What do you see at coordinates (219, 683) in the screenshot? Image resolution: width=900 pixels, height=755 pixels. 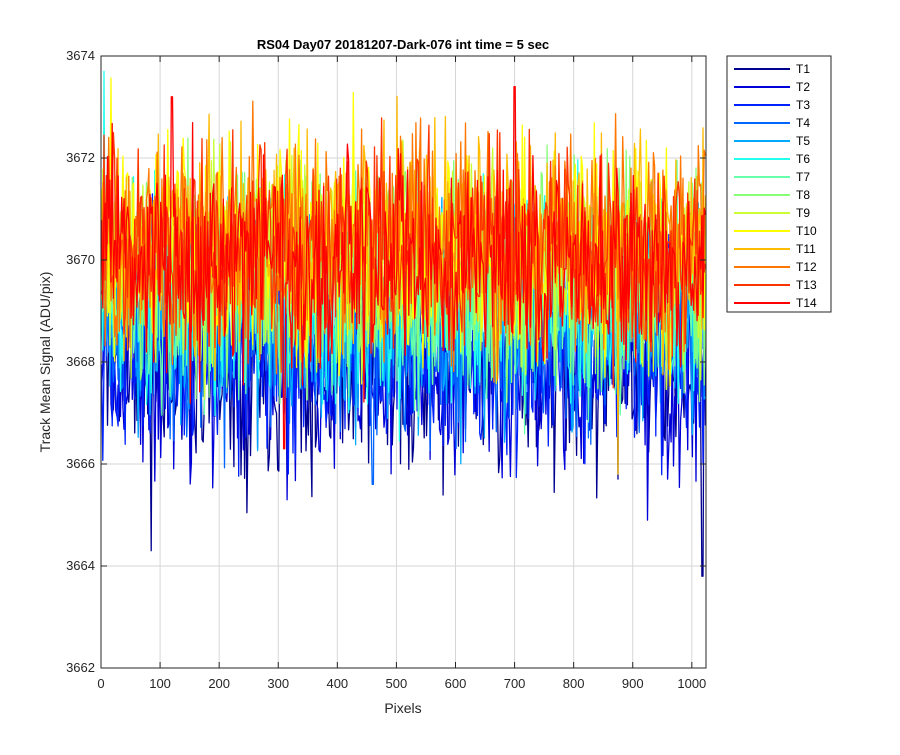 I see `x-tick-label: 200` at bounding box center [219, 683].